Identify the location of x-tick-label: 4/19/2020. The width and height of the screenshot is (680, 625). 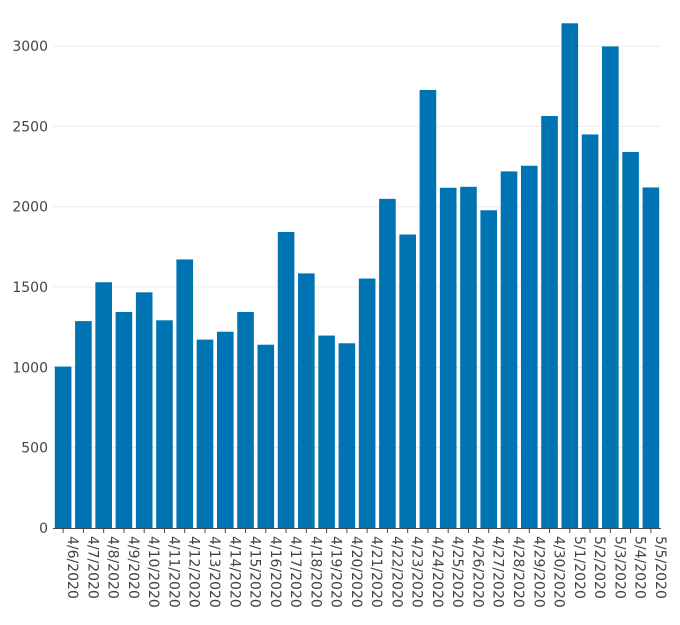
(336, 572).